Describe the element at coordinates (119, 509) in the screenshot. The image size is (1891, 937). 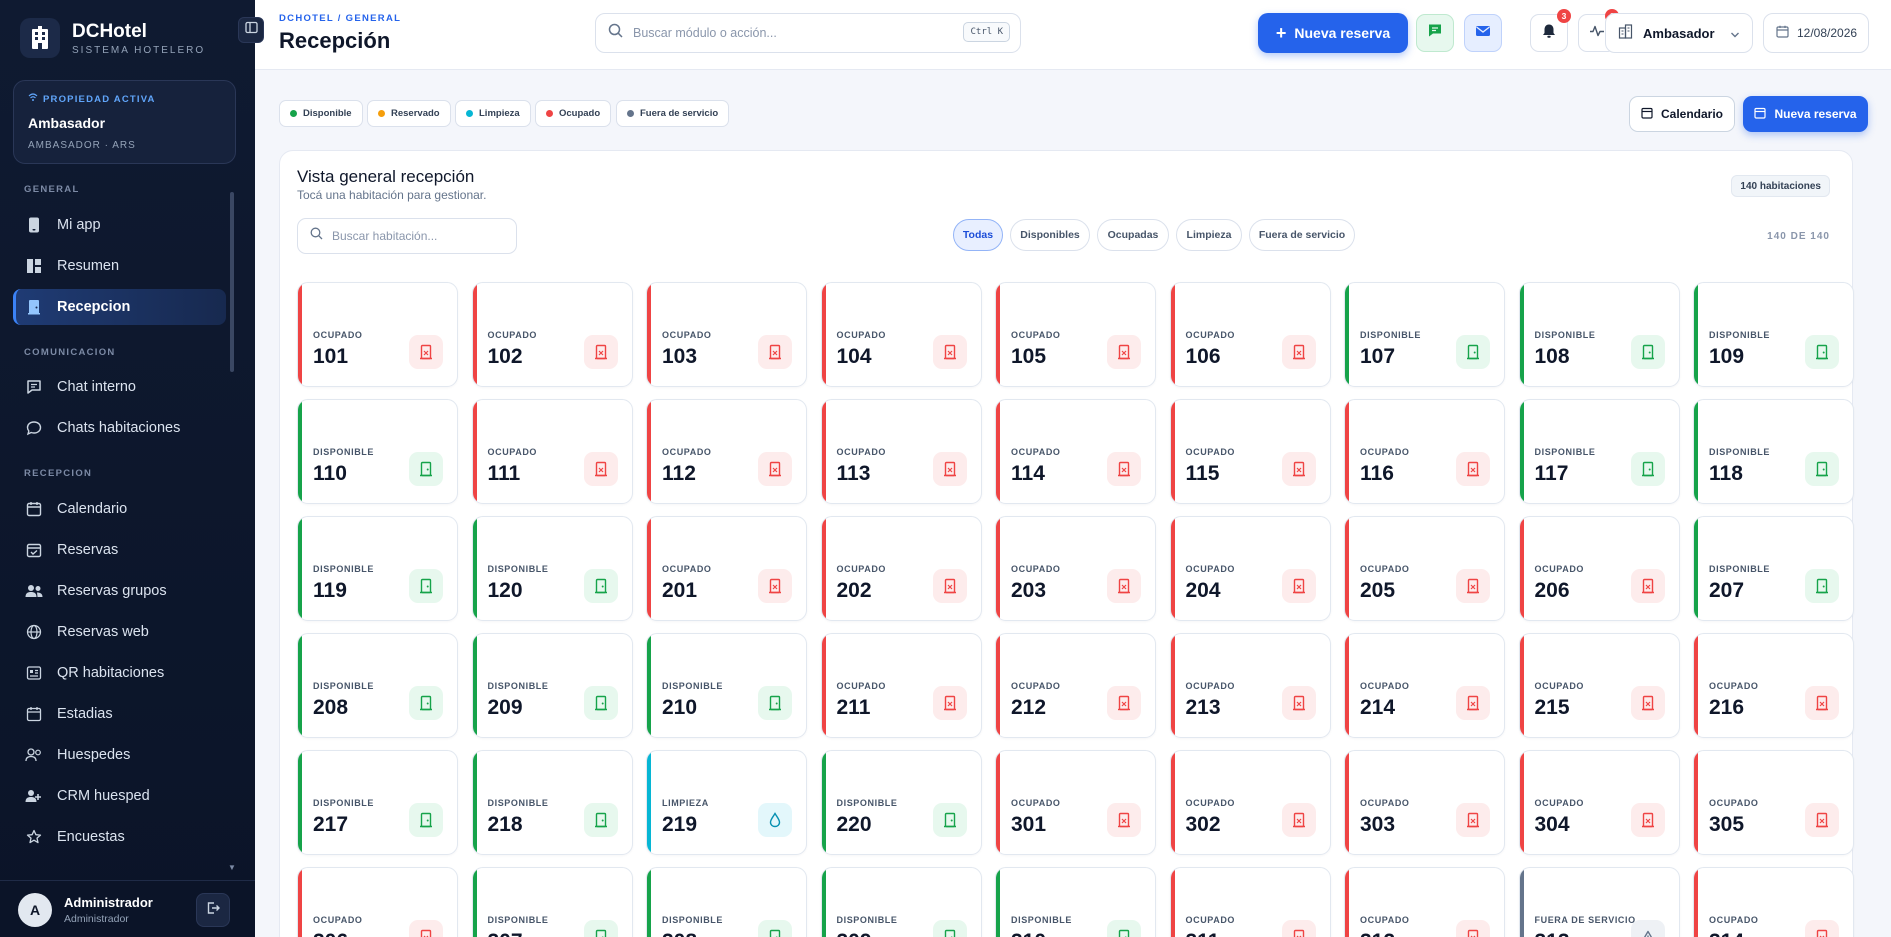
I see `sidebar-item-calendario: Calendario` at that location.